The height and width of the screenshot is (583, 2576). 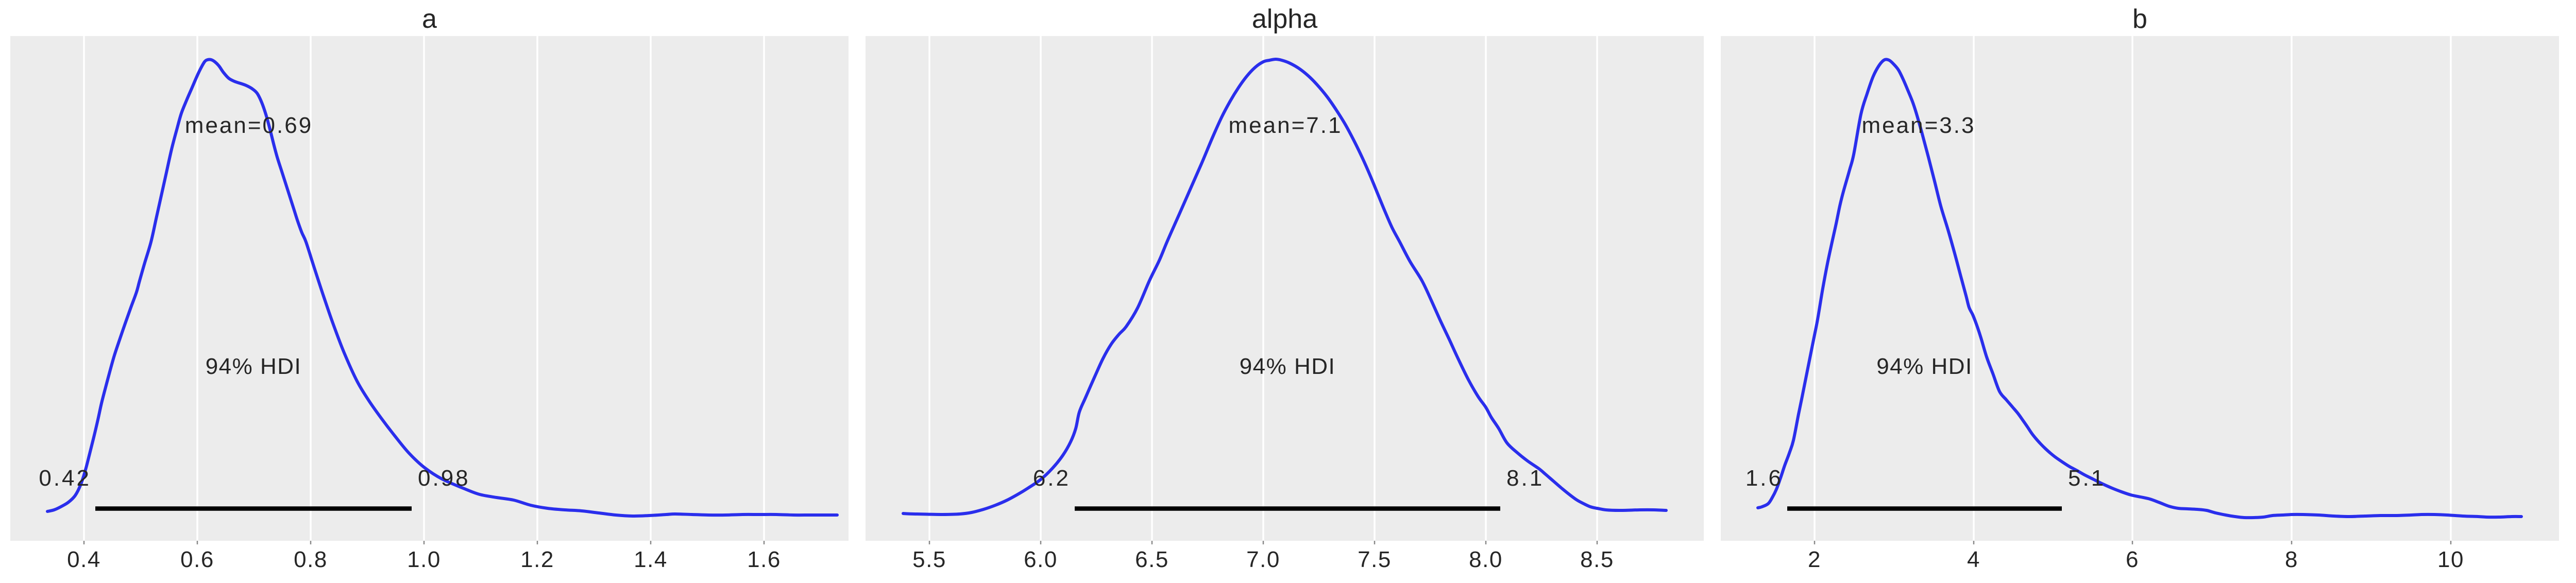 What do you see at coordinates (1973, 560) in the screenshot?
I see `svg-text: 4` at bounding box center [1973, 560].